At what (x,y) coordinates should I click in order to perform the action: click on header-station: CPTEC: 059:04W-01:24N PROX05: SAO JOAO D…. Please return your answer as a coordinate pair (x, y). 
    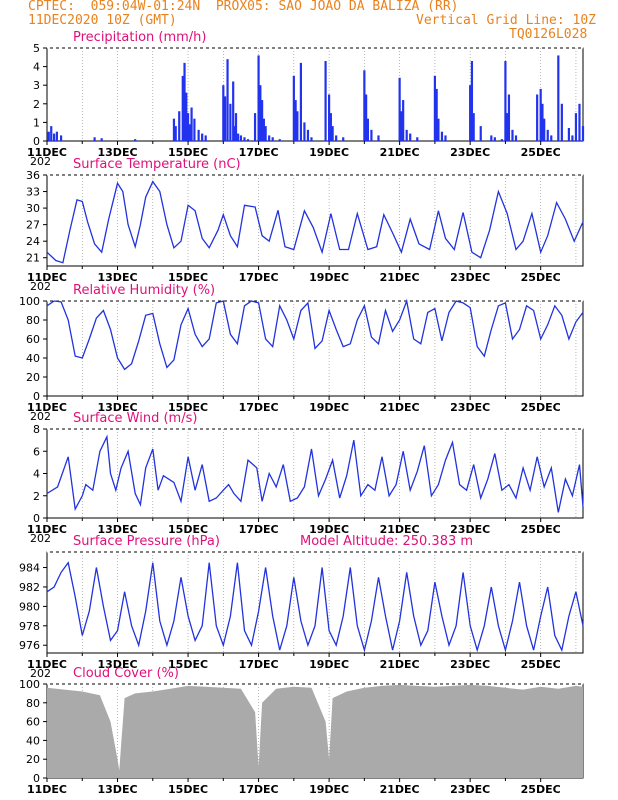
    Looking at the image, I should click on (243, 7).